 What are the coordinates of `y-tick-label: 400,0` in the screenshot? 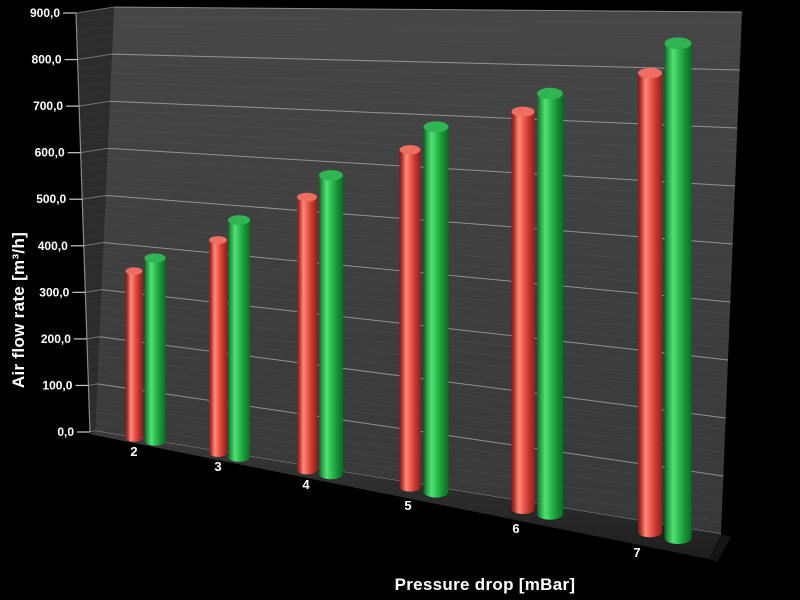 It's located at (53, 246).